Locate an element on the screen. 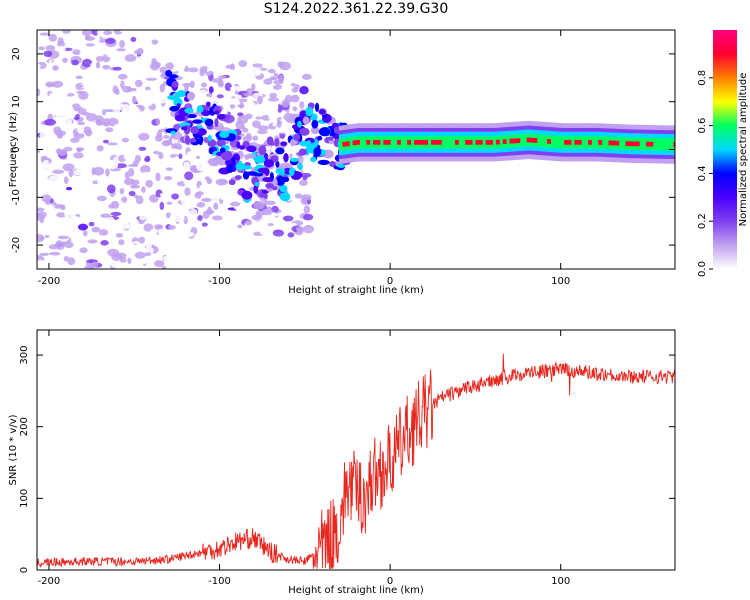 The height and width of the screenshot is (600, 750). snr-x-axis-label: Height of straight line (km) is located at coordinates (356, 590).